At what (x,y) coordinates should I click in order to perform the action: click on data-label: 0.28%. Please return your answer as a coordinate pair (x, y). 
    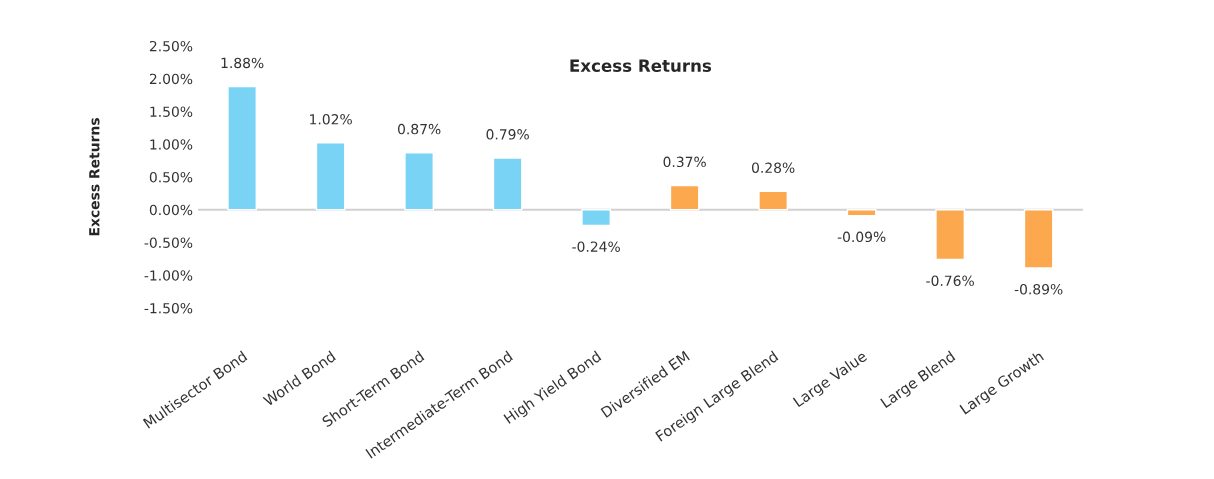
    Looking at the image, I should click on (773, 167).